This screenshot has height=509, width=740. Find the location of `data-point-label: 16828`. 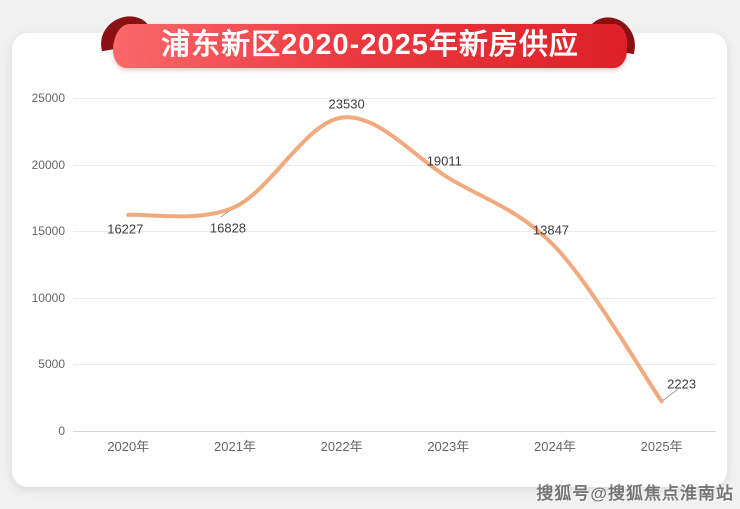

data-point-label: 16828 is located at coordinates (228, 228).